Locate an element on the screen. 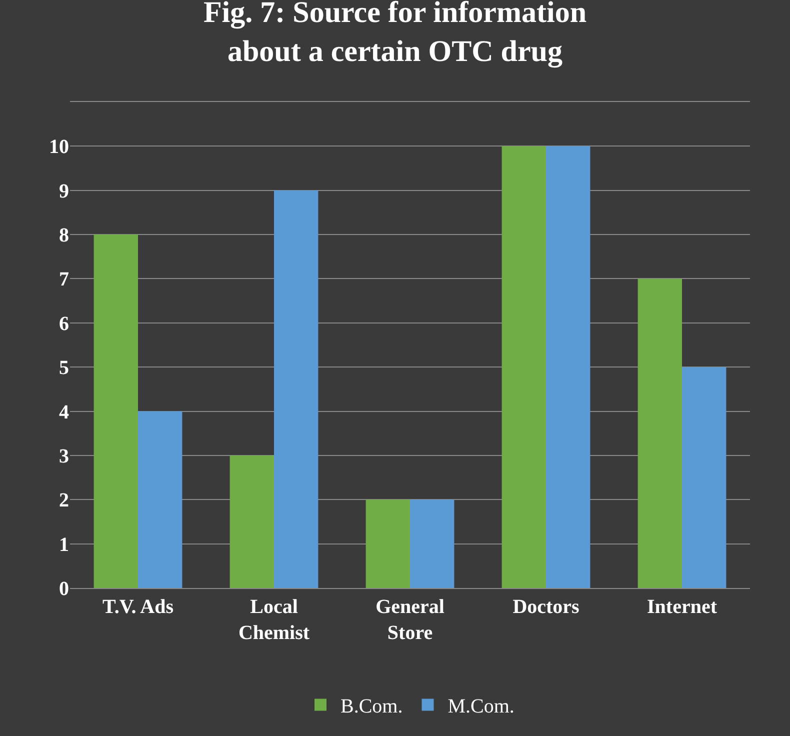 The height and width of the screenshot is (736, 790). legend-label: M.Com. is located at coordinates (481, 707).